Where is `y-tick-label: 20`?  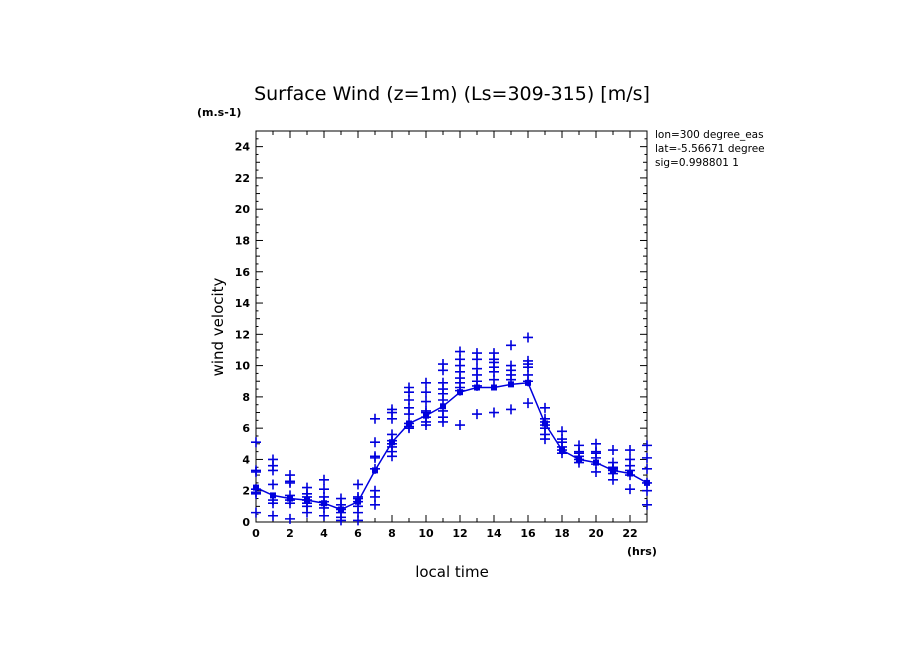
y-tick-label: 20 is located at coordinates (243, 209).